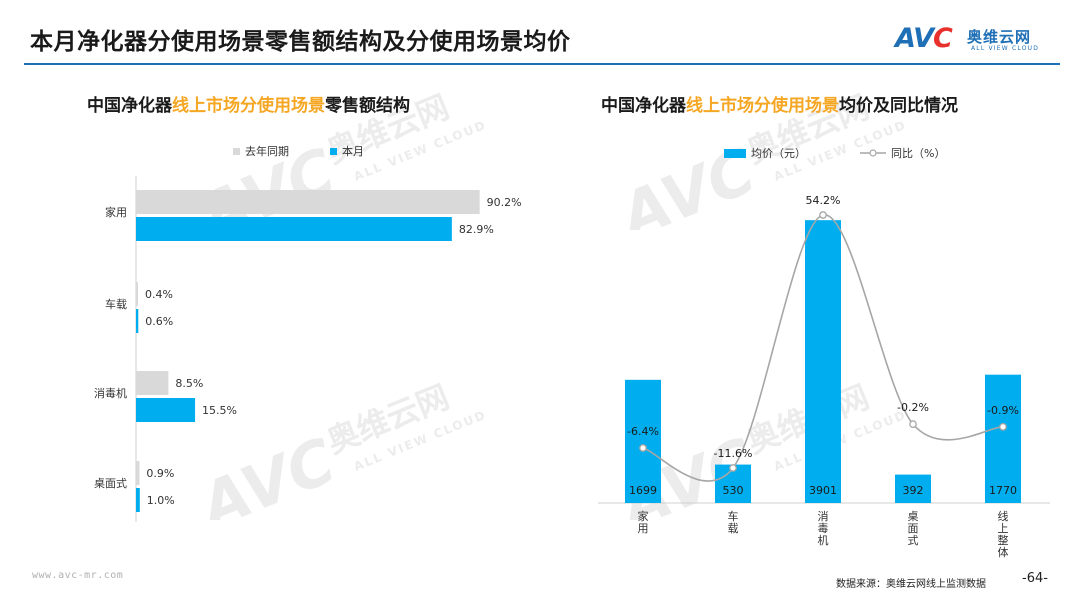  Describe the element at coordinates (898, 106) in the screenshot. I see `right-title-suffix: 均价及同比情况` at that location.